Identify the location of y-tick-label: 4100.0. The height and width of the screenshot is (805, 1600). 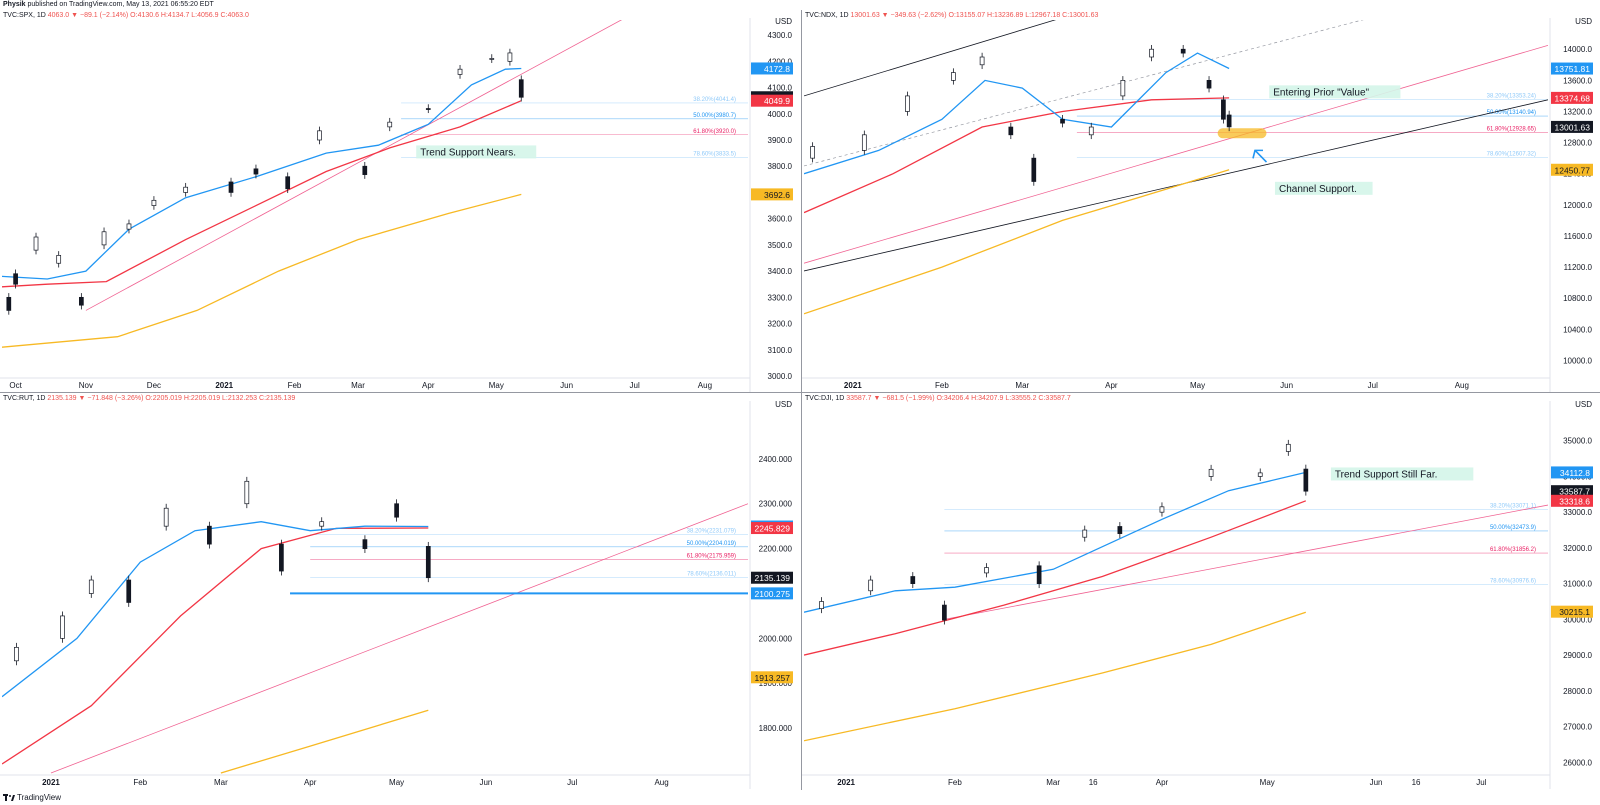
(780, 88).